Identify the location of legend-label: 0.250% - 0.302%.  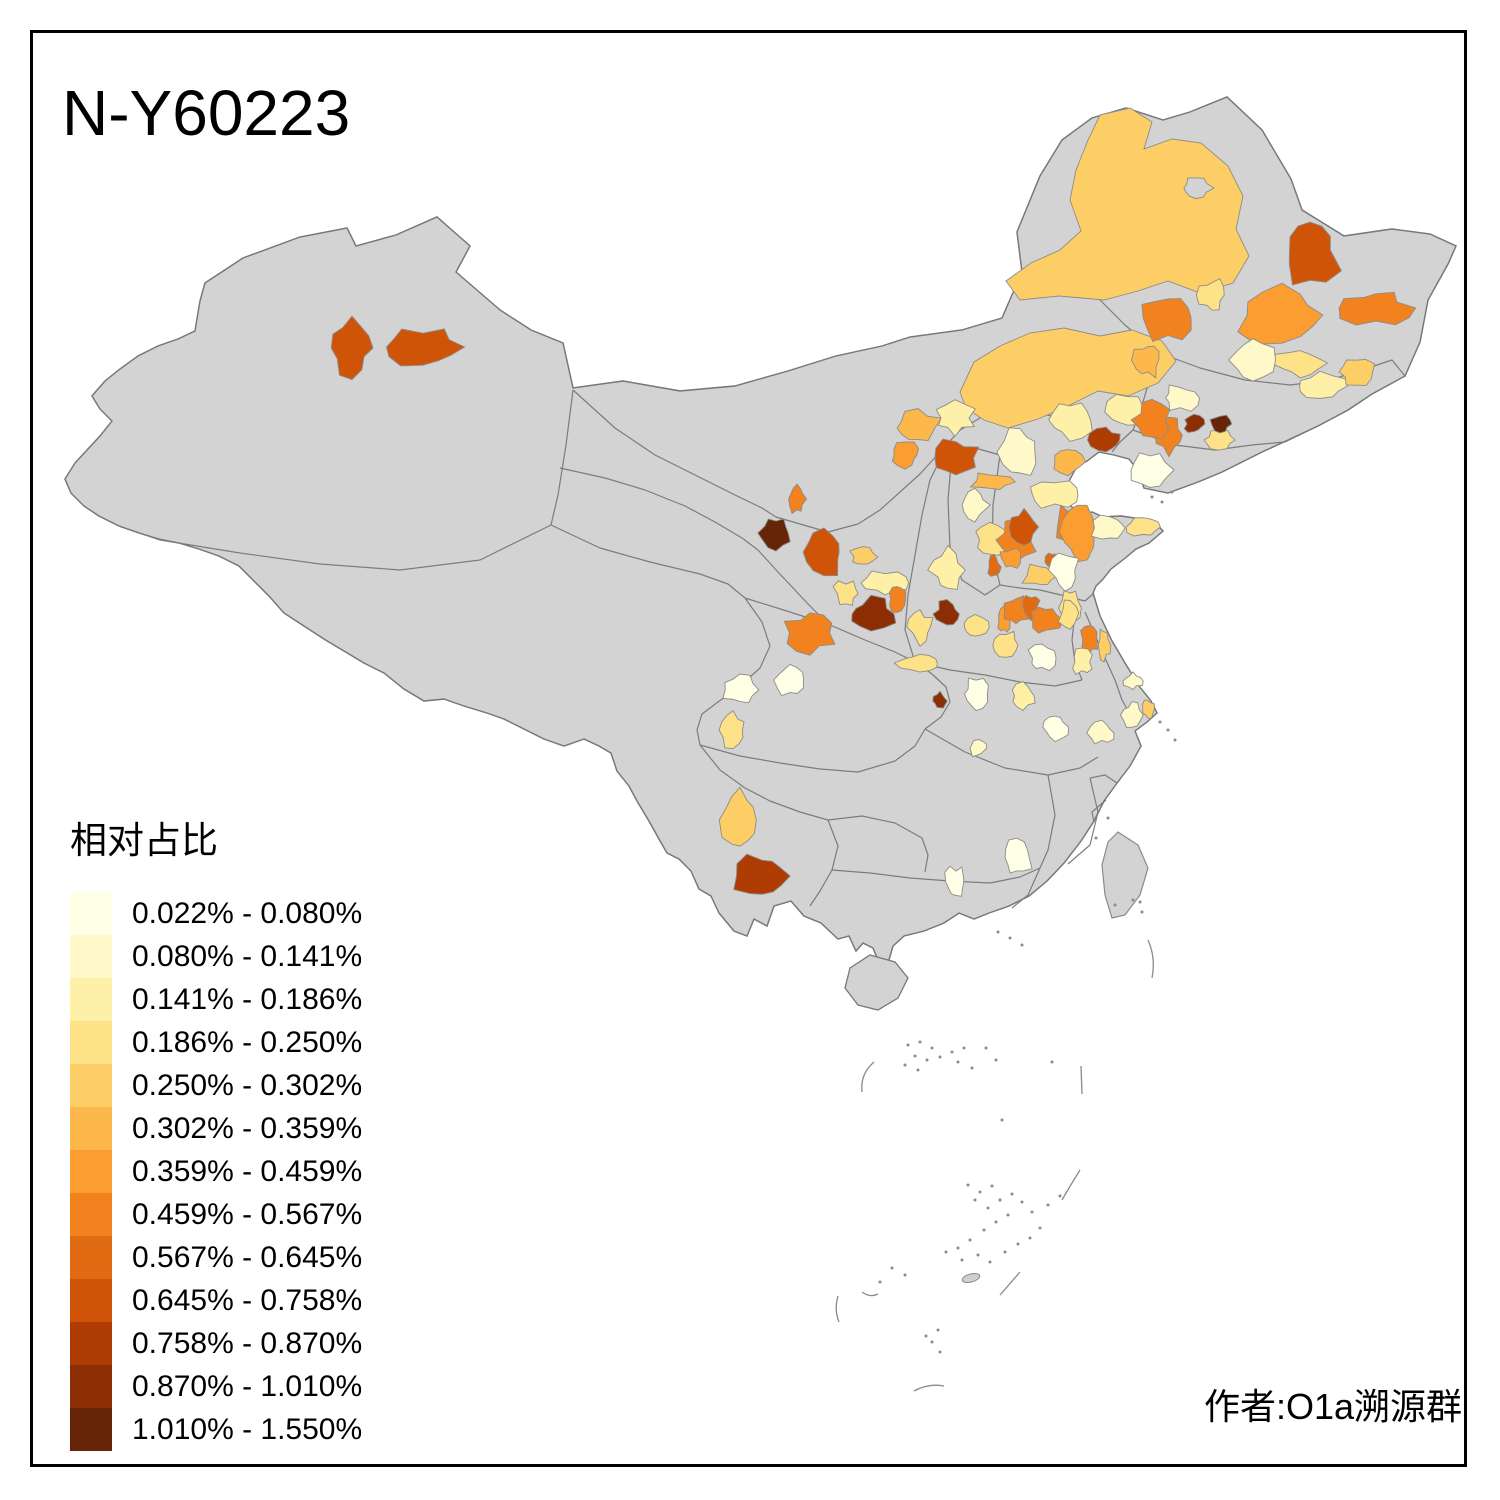
(247, 1085).